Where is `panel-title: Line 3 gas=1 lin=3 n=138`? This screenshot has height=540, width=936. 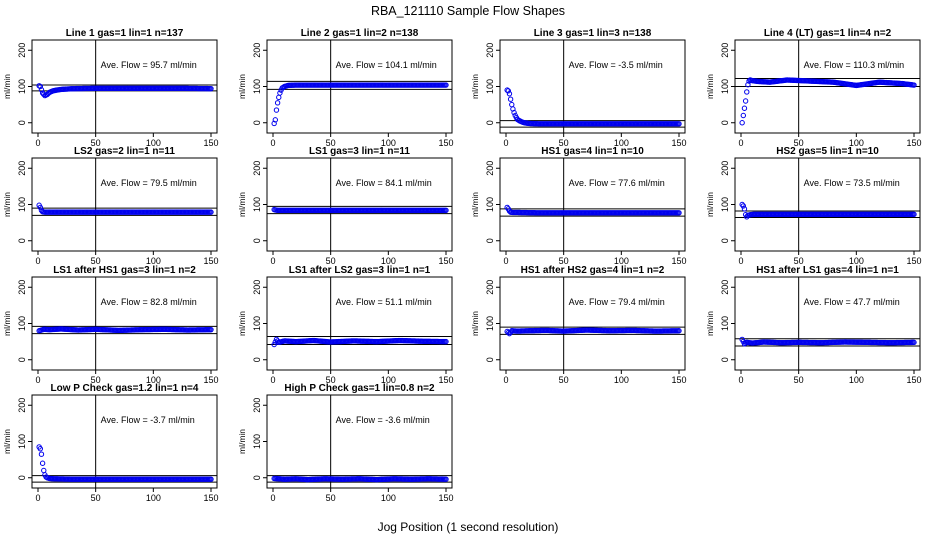
panel-title: Line 3 gas=1 lin=3 n=138 is located at coordinates (593, 33).